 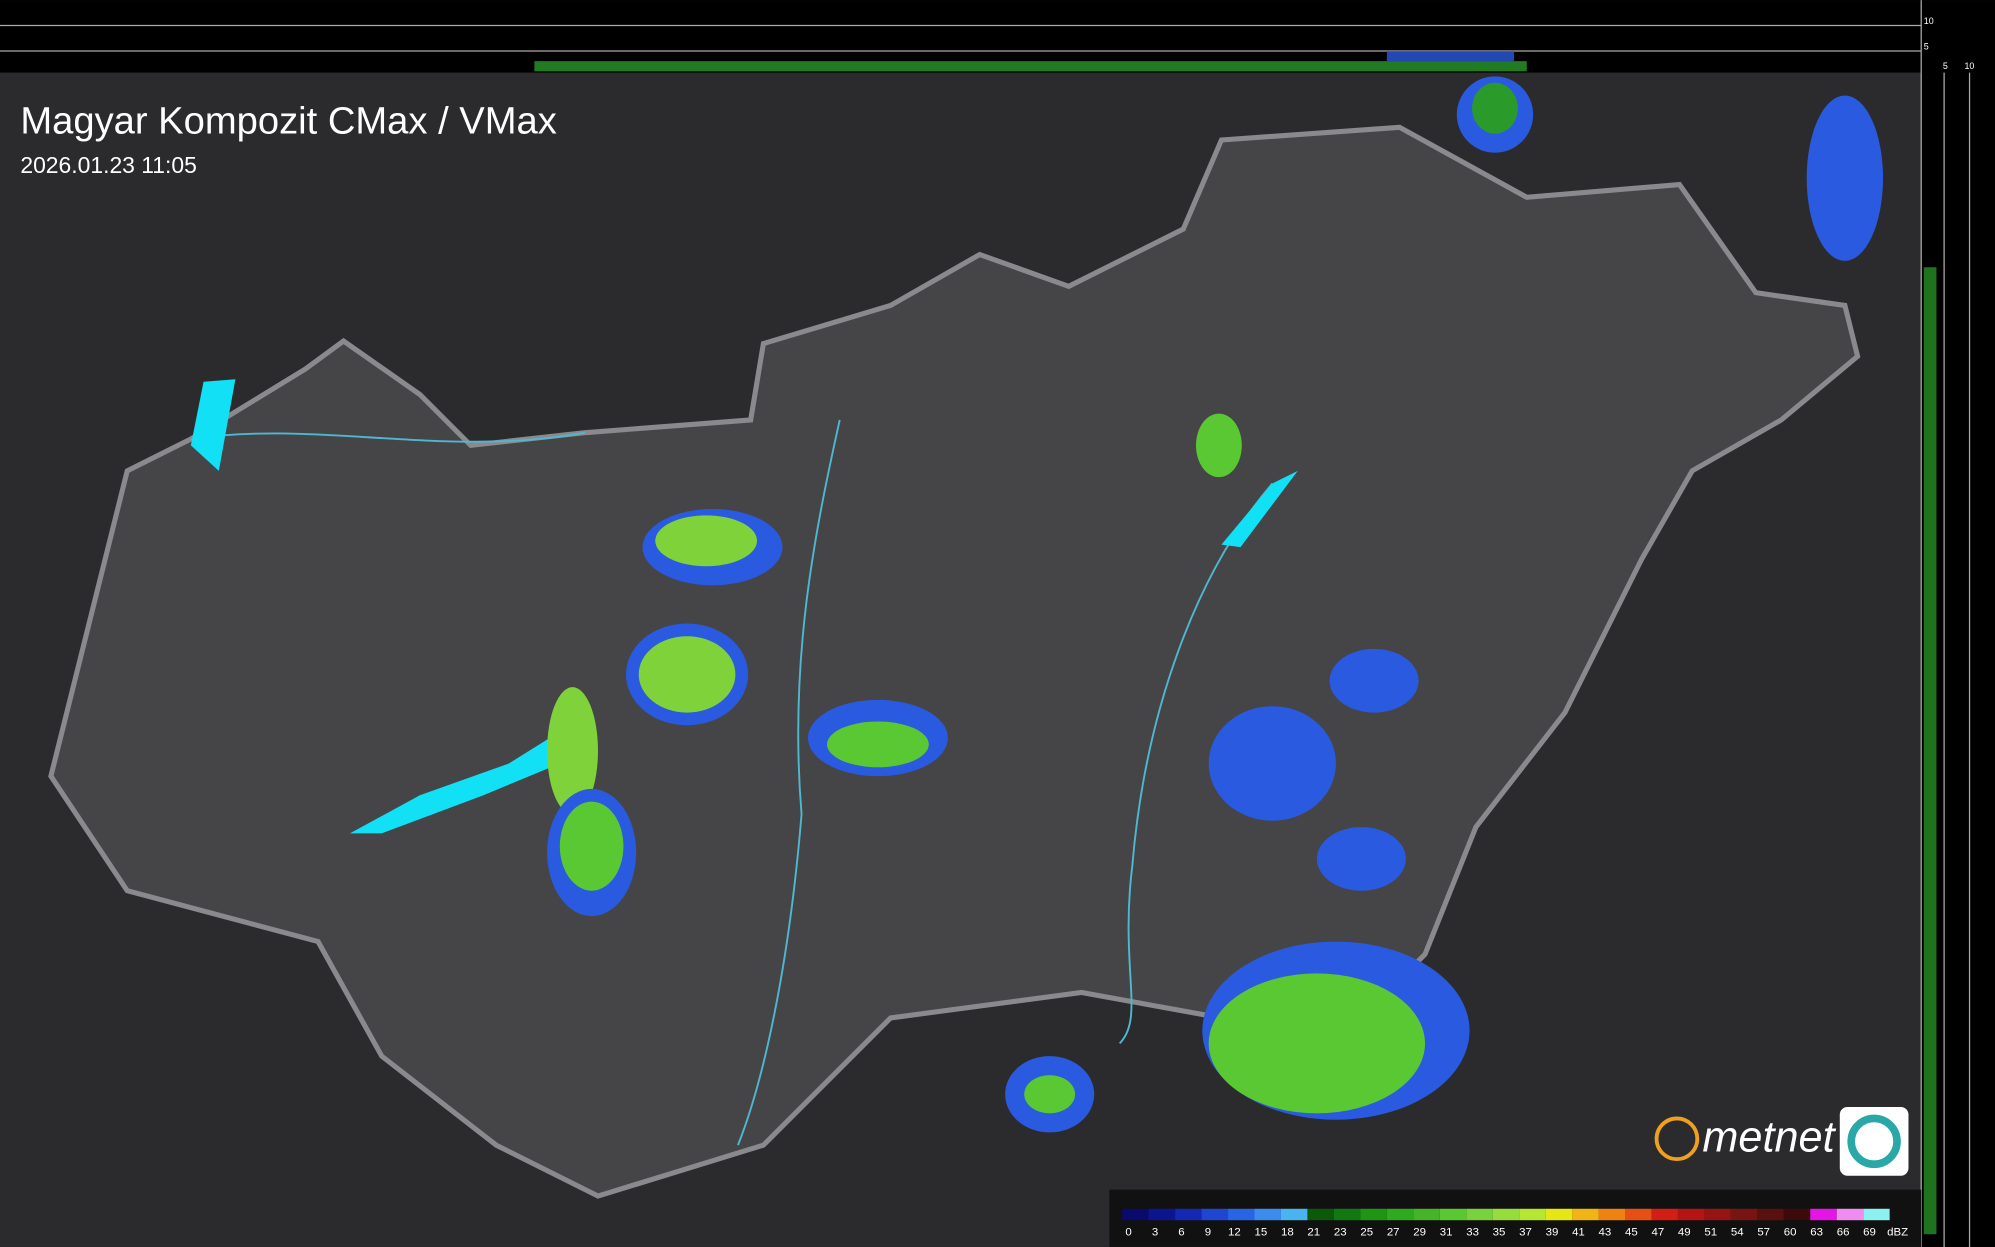 I want to click on legend-label: 54, so click(x=1737, y=1232).